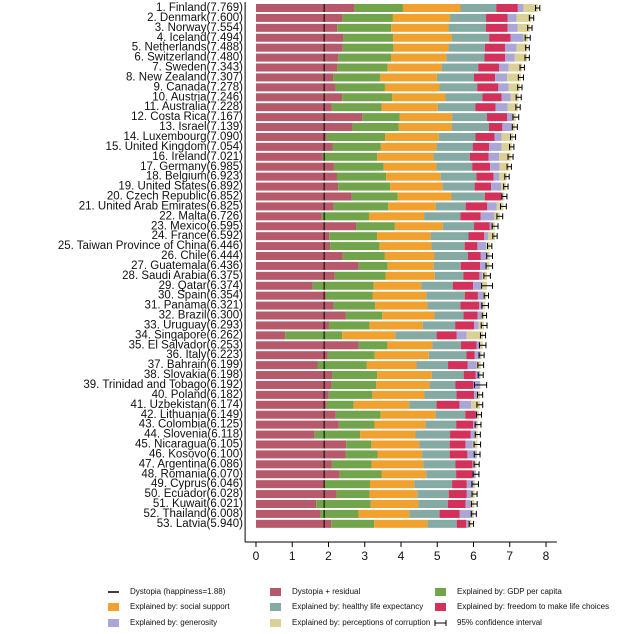  Describe the element at coordinates (328, 556) in the screenshot. I see `x-tick-label: 2` at that location.